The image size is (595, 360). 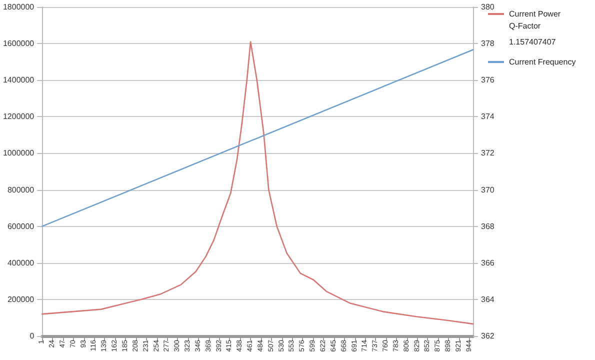 I want to click on legend-label: Current Frequency, so click(x=542, y=62).